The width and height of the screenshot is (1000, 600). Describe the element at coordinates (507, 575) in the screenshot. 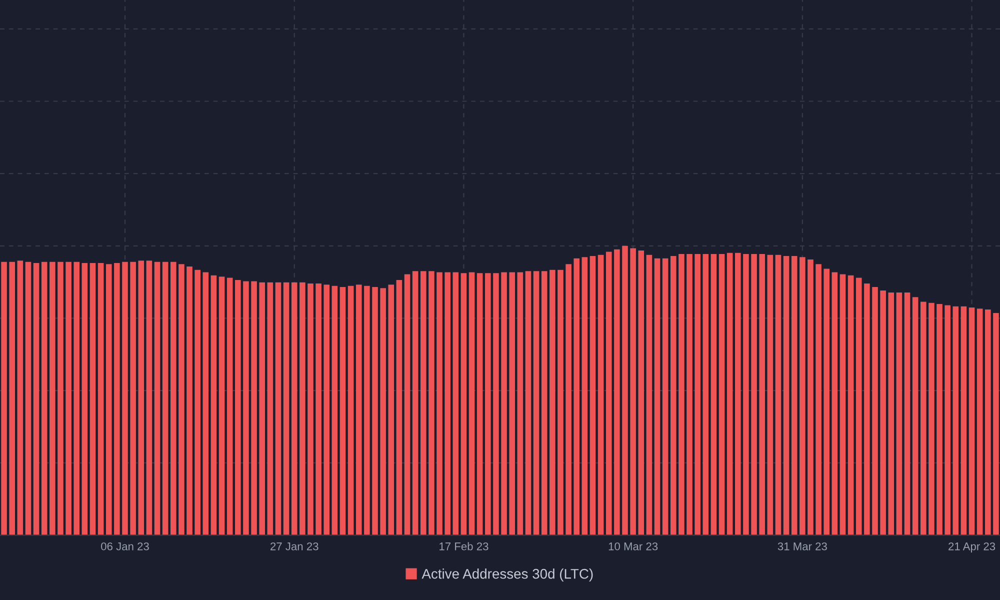

I see `legend-label: Active Addresses 30d (LTC)` at that location.